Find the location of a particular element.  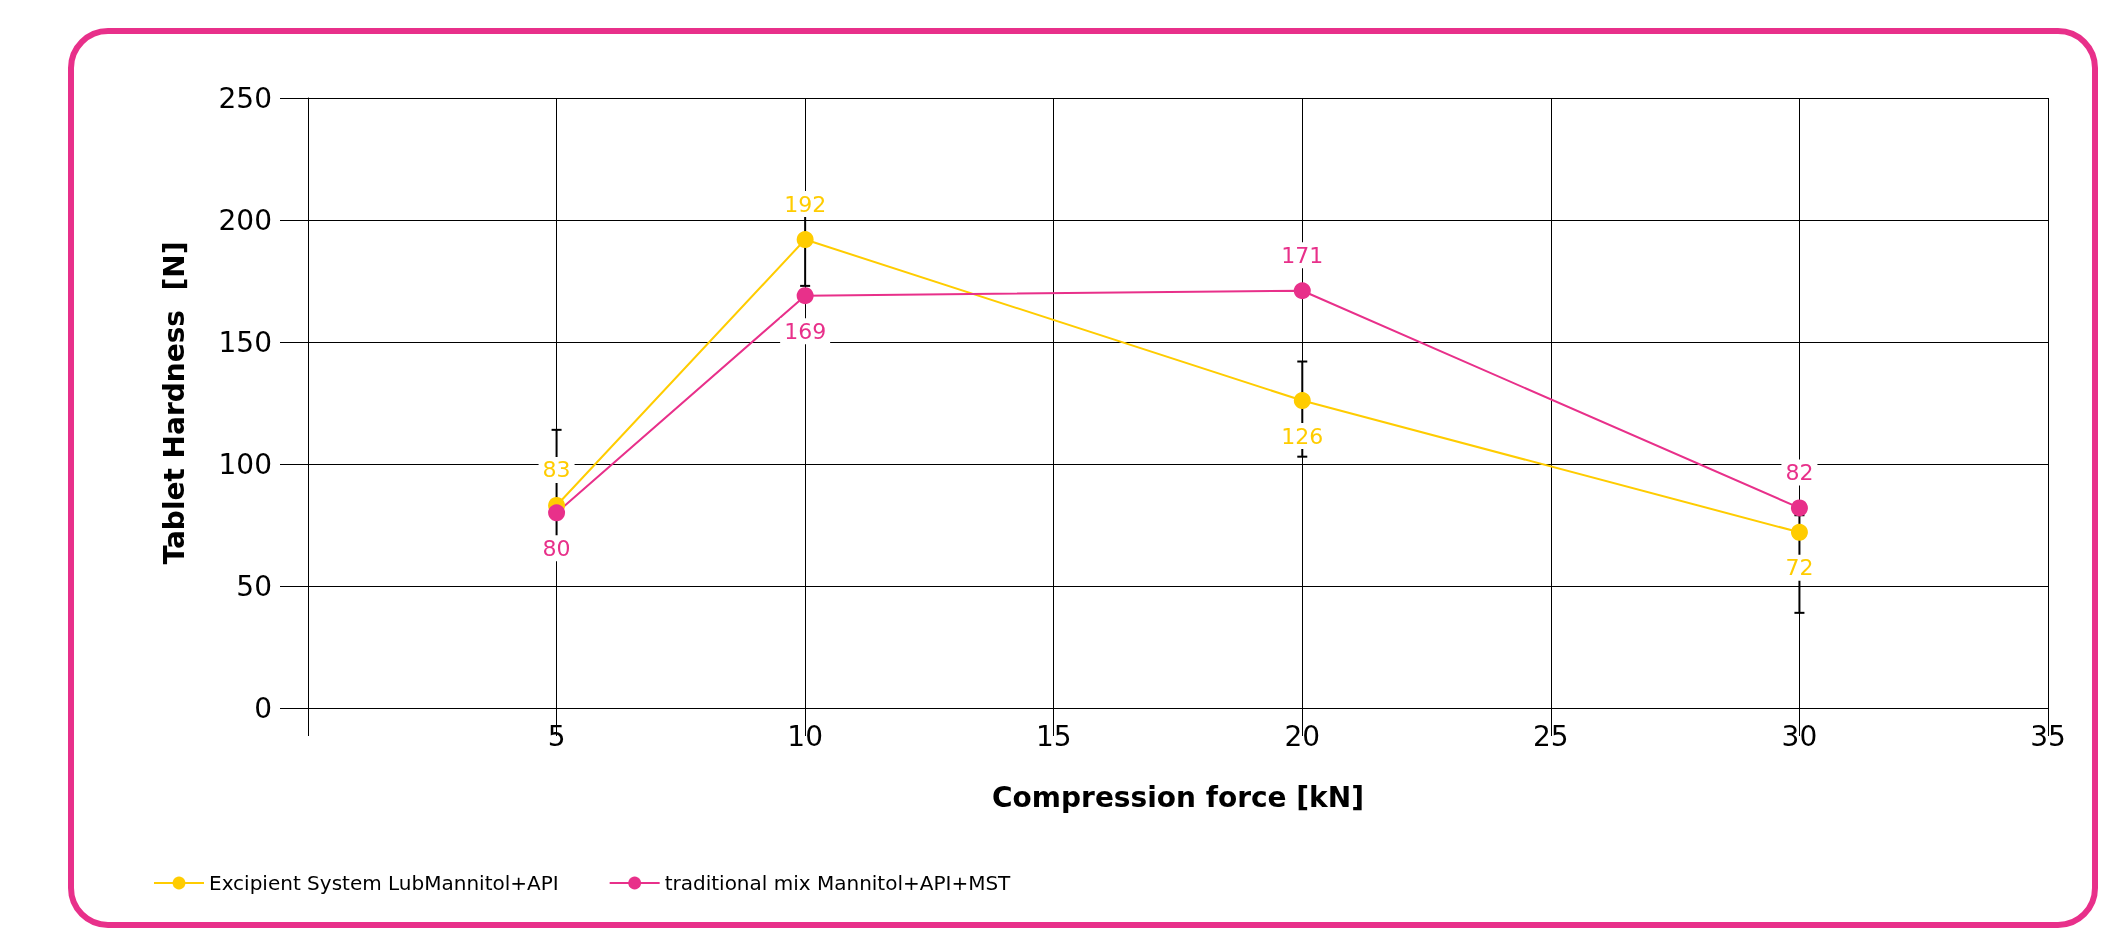

data-label: 72 is located at coordinates (1799, 568).